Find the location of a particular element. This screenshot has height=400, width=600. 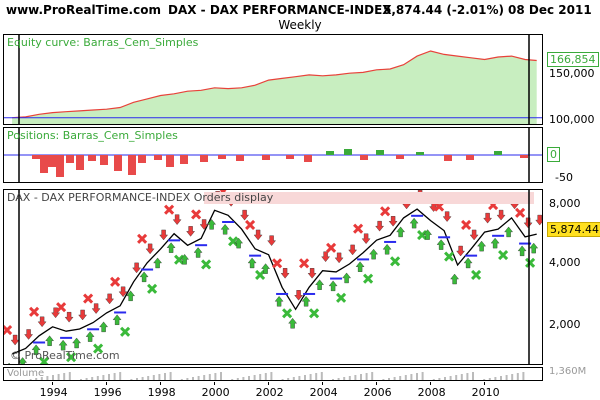

x-axis-tick-label: 2010 is located at coordinates (485, 392).